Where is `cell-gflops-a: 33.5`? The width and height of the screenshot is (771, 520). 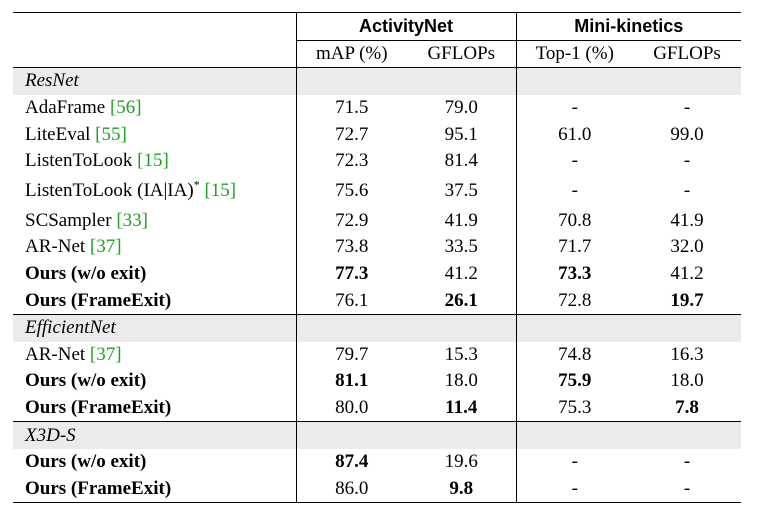
cell-gflops-a: 33.5 is located at coordinates (462, 247).